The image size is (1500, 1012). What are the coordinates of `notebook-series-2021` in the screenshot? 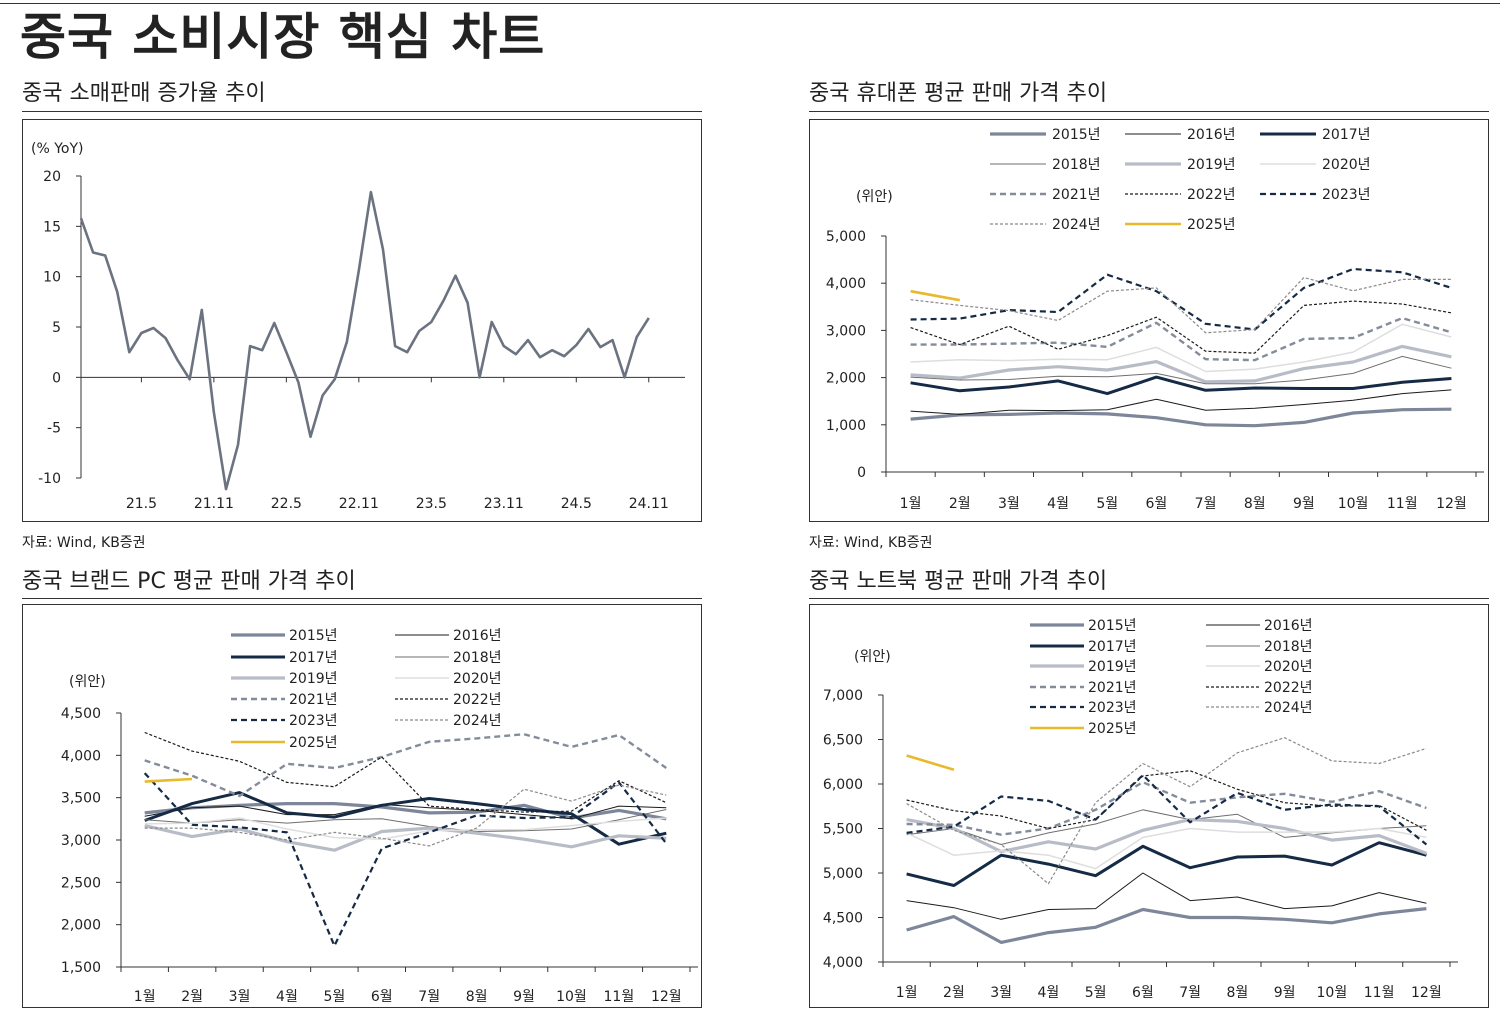 It's located at (1166, 808).